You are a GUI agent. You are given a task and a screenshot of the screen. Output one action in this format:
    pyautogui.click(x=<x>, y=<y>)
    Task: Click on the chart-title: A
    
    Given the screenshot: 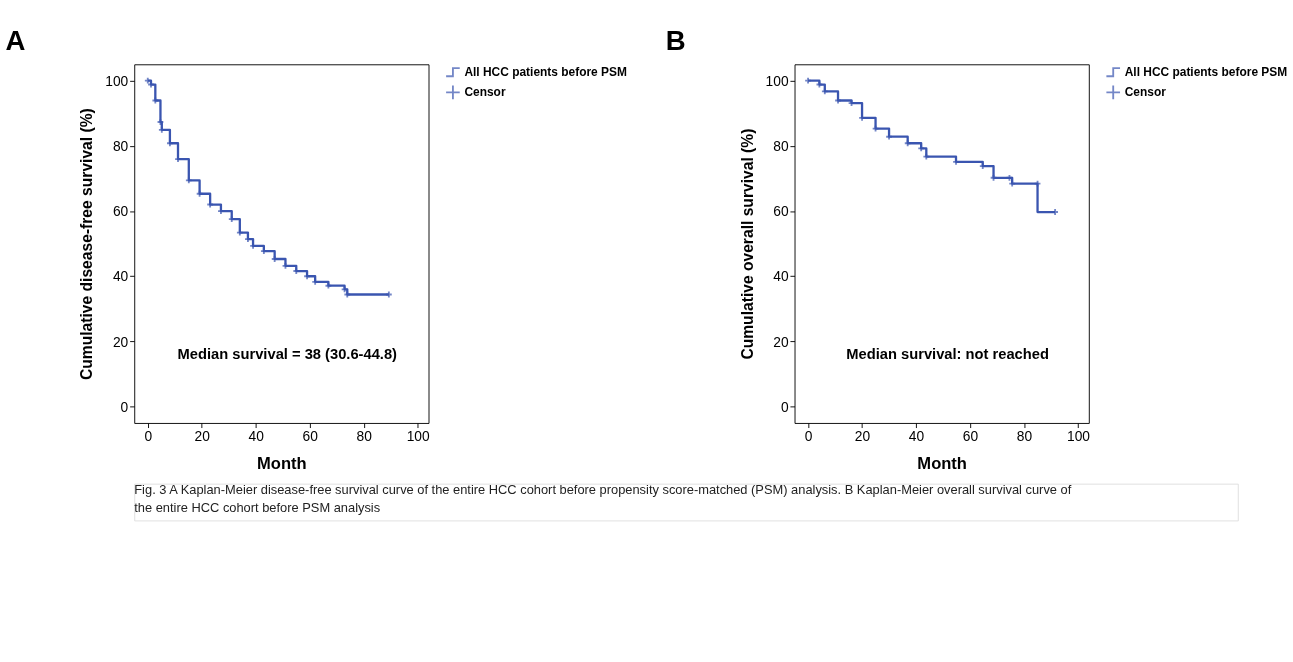 What is the action you would take?
    pyautogui.click(x=15, y=40)
    